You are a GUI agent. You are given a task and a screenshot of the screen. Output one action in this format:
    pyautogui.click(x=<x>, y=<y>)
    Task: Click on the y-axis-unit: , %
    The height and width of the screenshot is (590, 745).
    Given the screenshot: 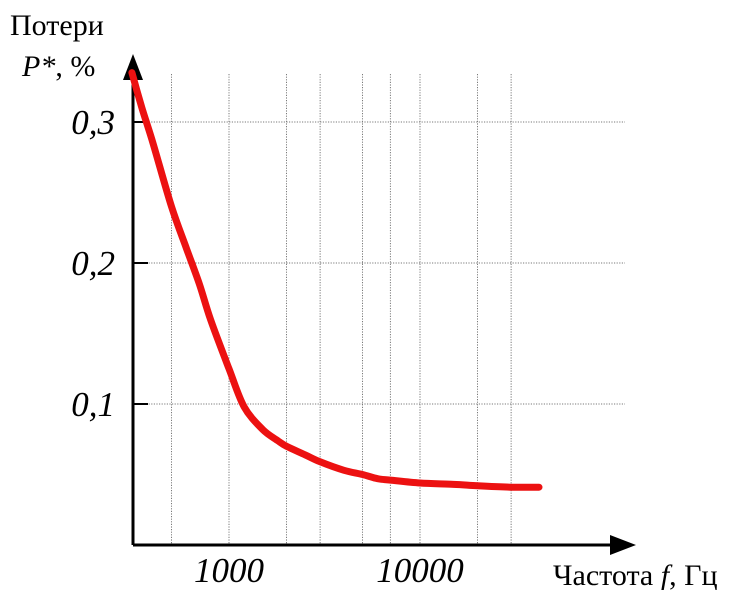 What is the action you would take?
    pyautogui.click(x=75, y=66)
    